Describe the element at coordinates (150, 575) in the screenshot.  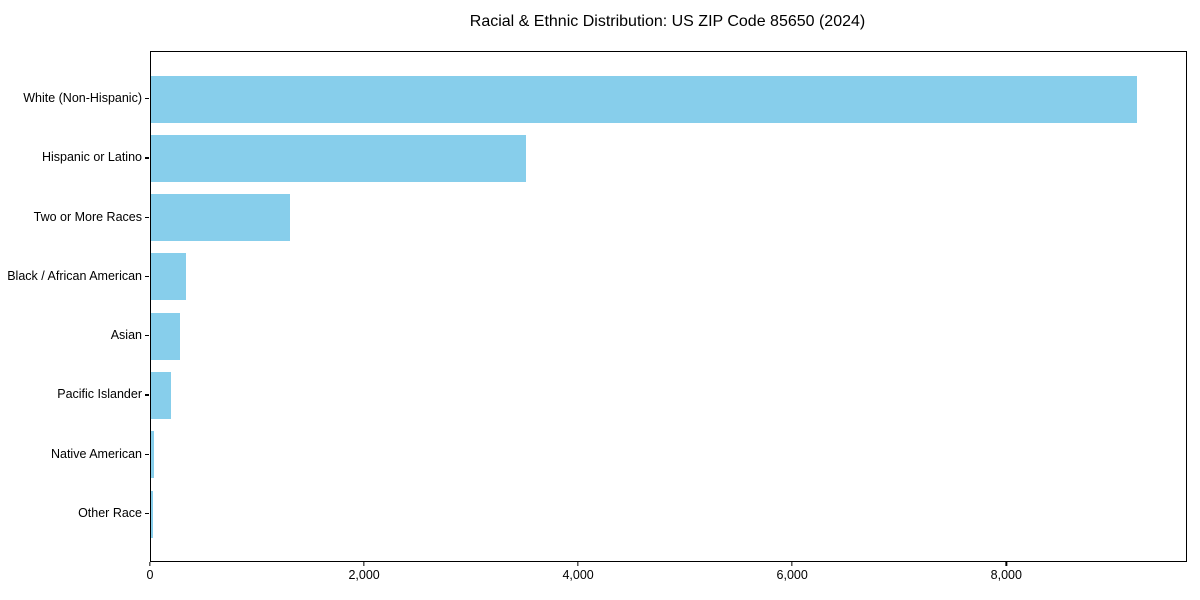
I see `x-tick-label: 0` at that location.